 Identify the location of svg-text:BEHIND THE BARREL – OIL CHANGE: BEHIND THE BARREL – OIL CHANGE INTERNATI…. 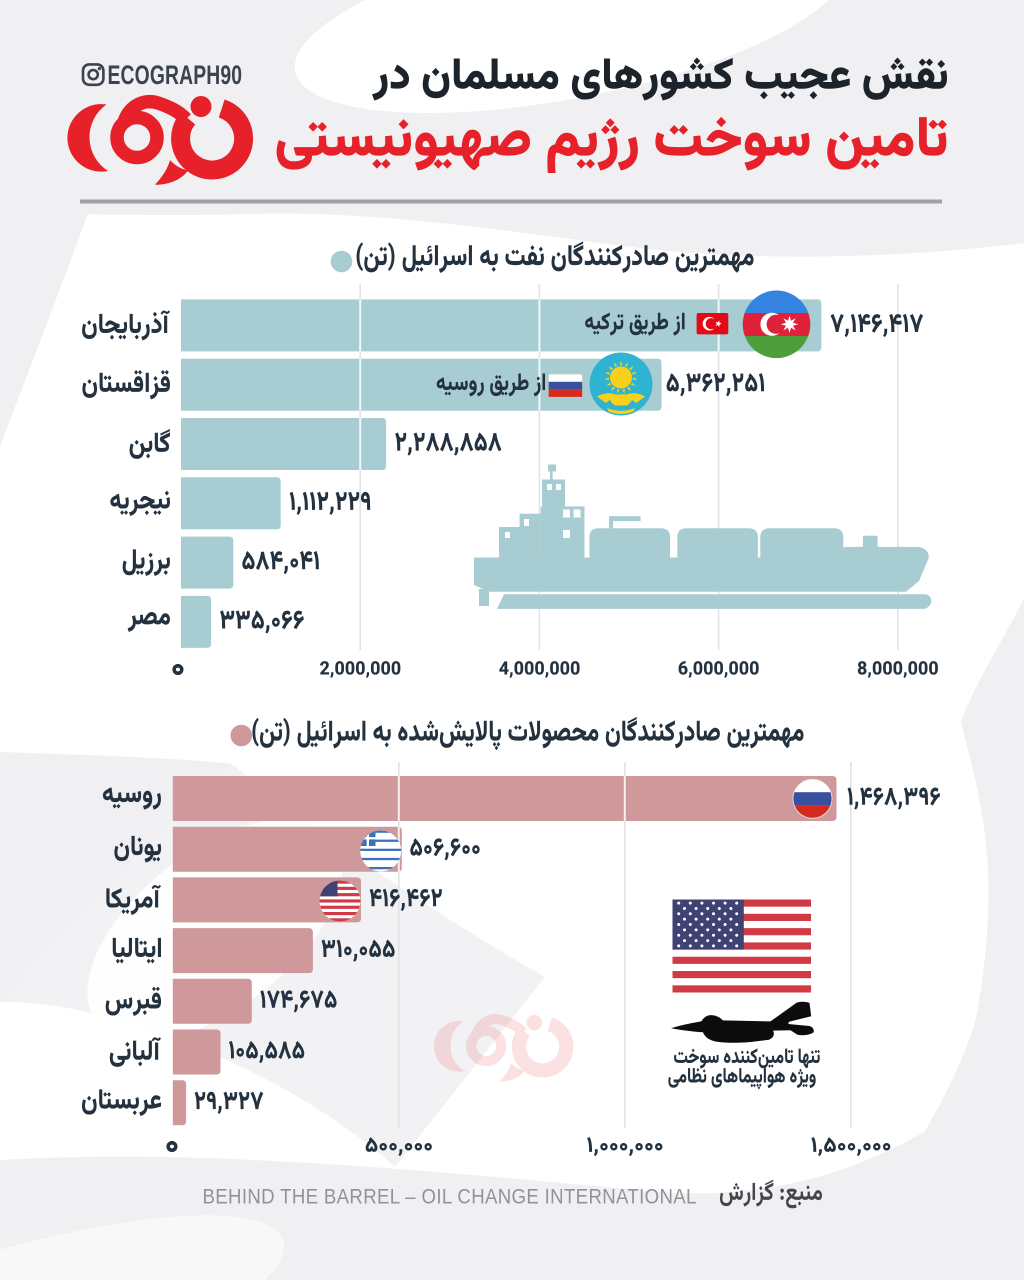
(450, 1197).